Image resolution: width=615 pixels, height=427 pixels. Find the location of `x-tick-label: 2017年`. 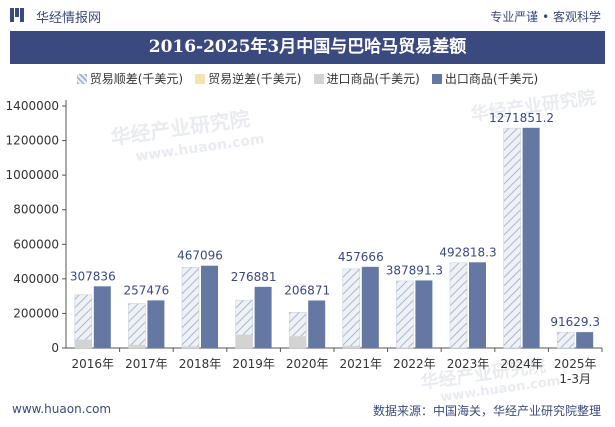

x-tick-label: 2017年 is located at coordinates (146, 364).